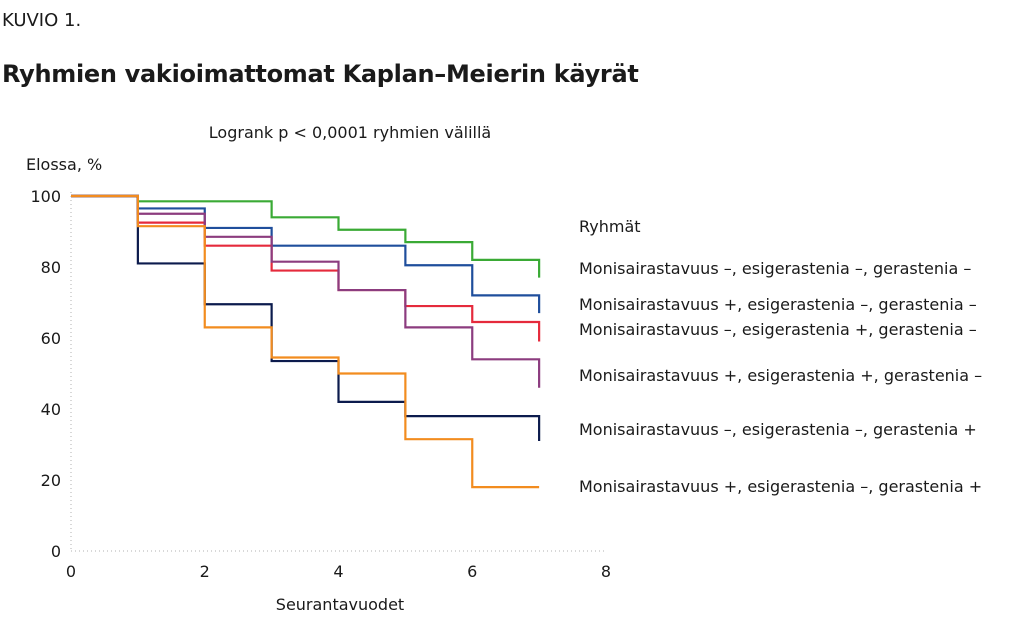 This screenshot has width=1024, height=619. What do you see at coordinates (472, 571) in the screenshot?
I see `x-tick-label: 6` at bounding box center [472, 571].